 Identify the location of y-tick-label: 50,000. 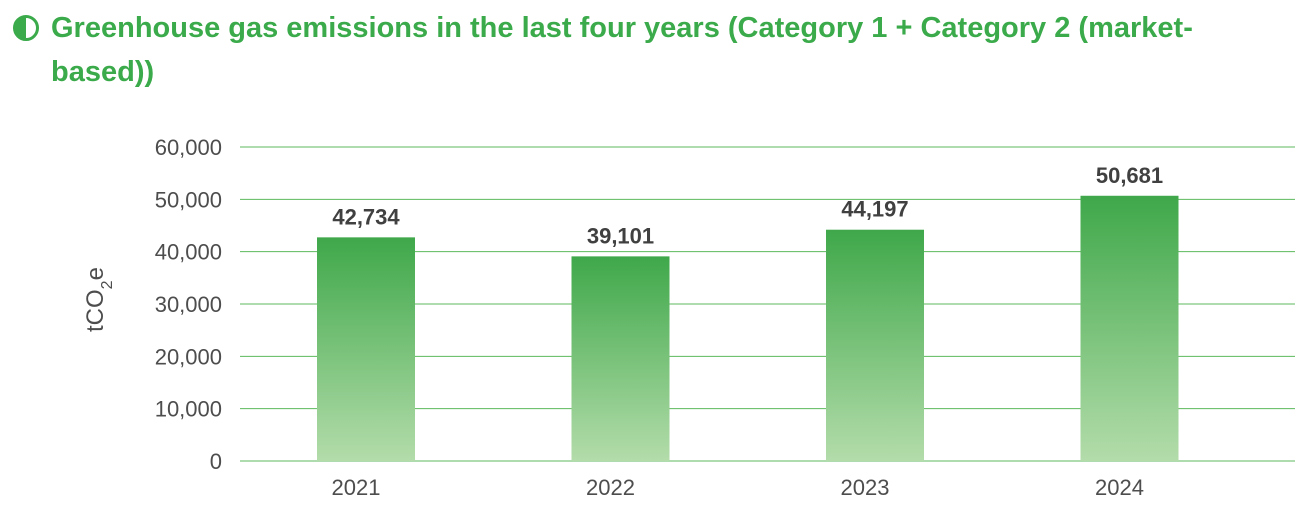
(188, 199).